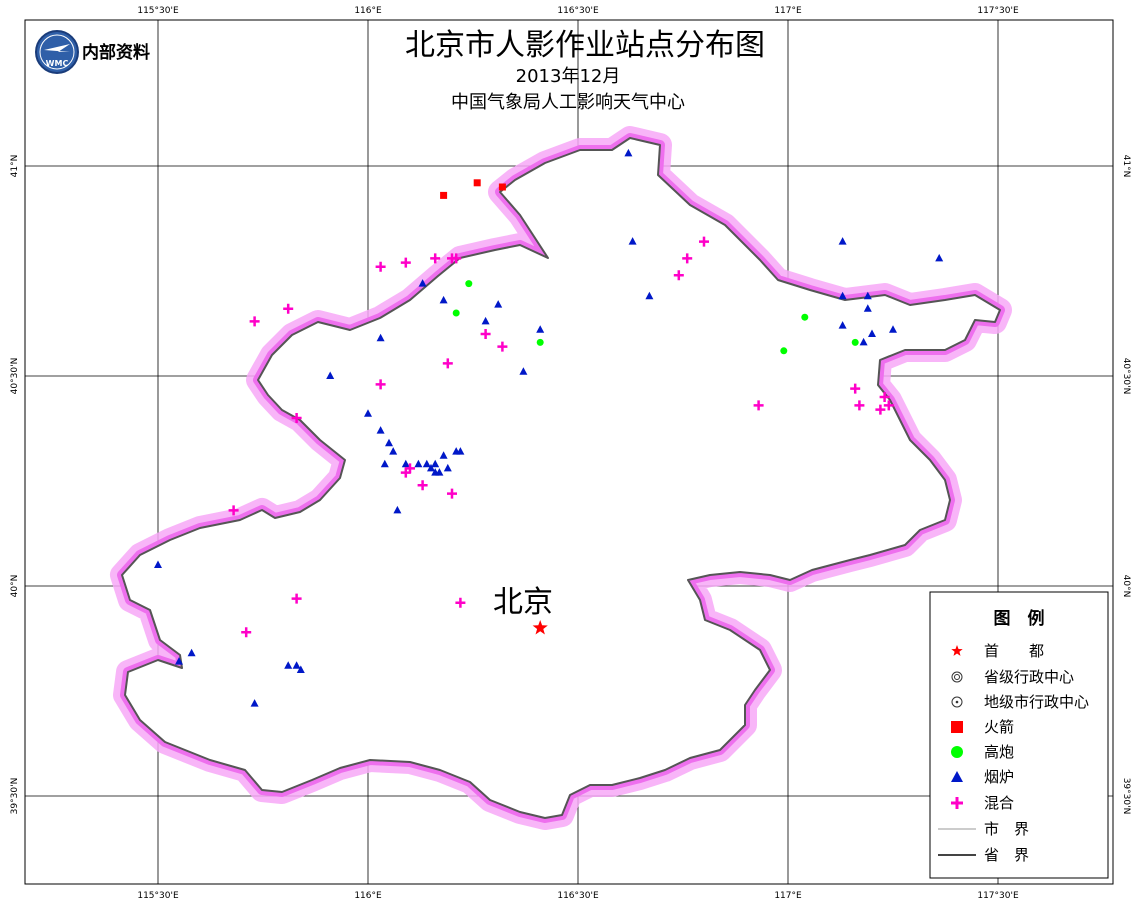  I want to click on lon-tick-bottom: 117°E, so click(788, 896).